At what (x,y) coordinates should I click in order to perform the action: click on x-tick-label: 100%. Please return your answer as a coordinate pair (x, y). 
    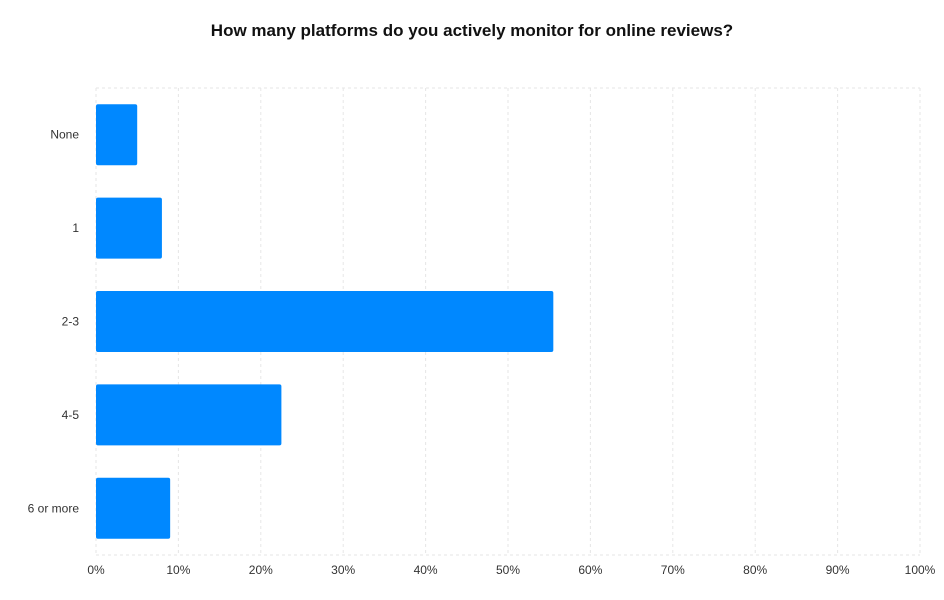
    Looking at the image, I should click on (920, 570).